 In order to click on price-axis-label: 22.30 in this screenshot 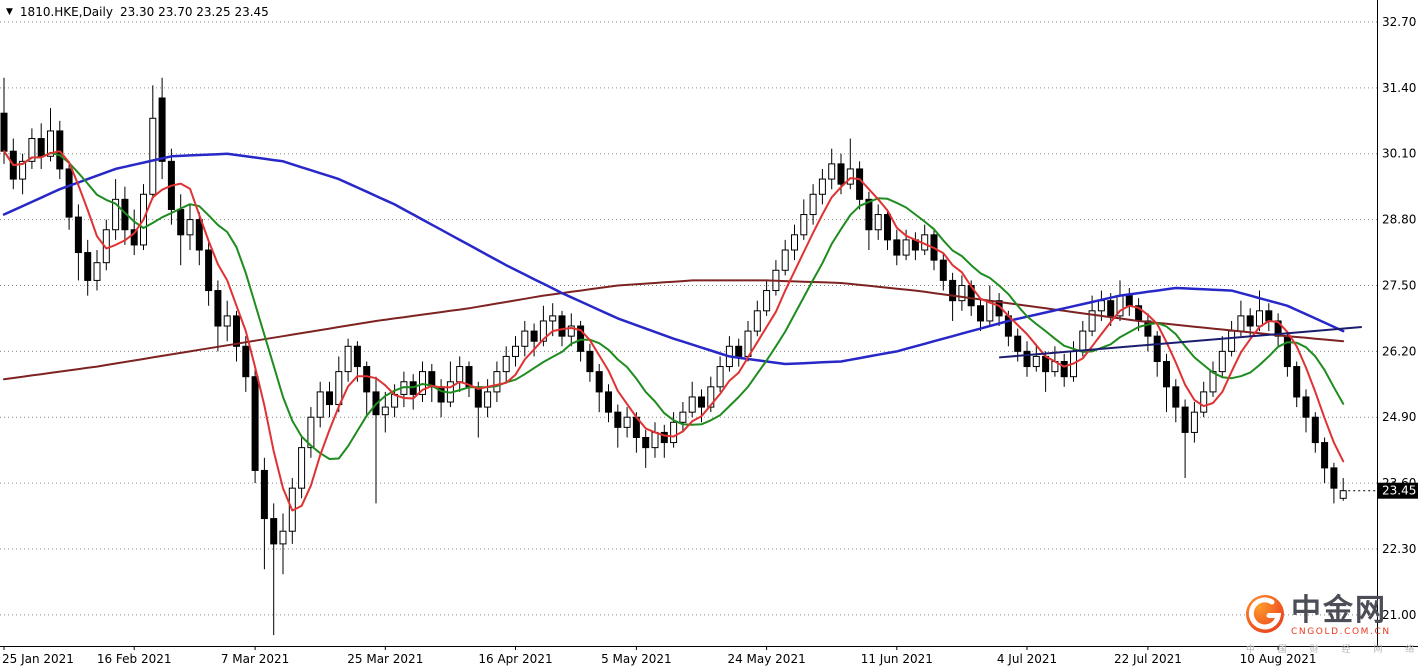, I will do `click(1399, 549)`.